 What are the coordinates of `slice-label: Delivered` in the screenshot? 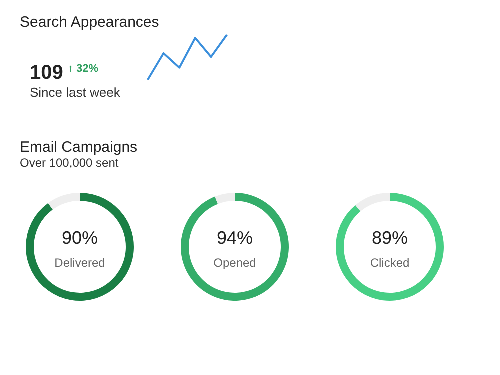 It's located at (80, 263).